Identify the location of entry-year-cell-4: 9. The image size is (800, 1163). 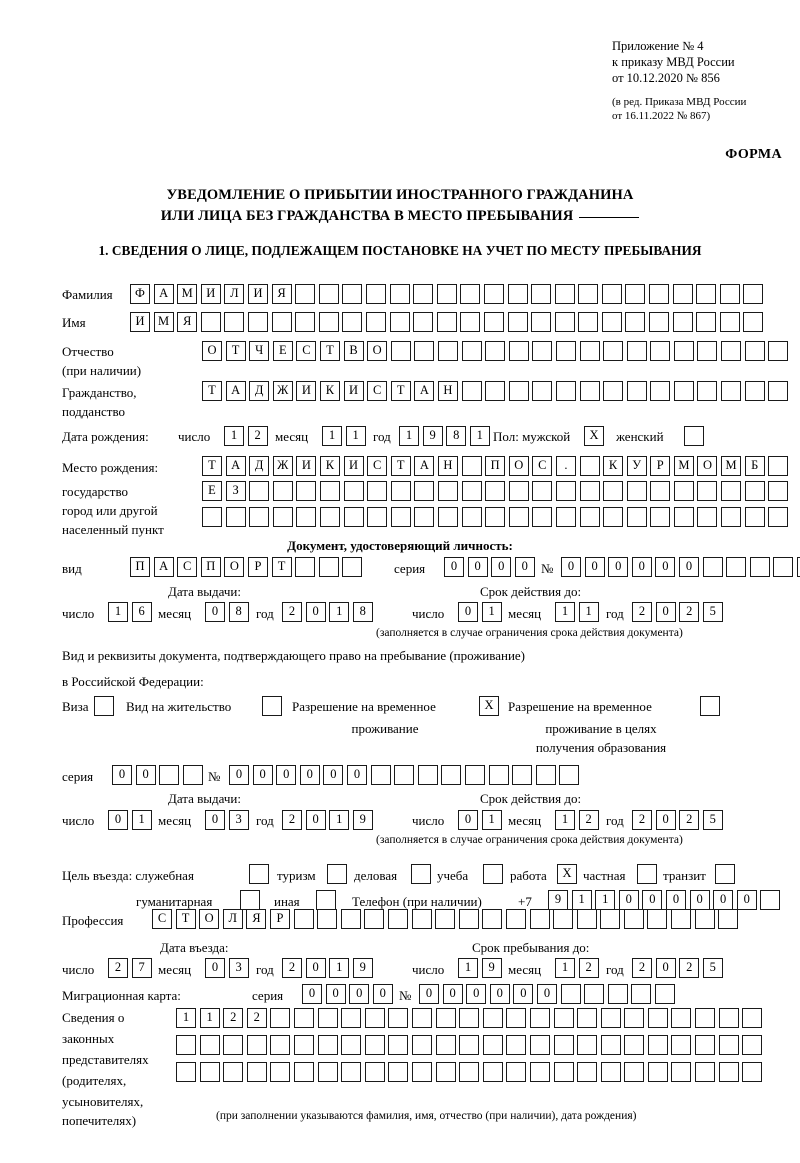
(362, 968).